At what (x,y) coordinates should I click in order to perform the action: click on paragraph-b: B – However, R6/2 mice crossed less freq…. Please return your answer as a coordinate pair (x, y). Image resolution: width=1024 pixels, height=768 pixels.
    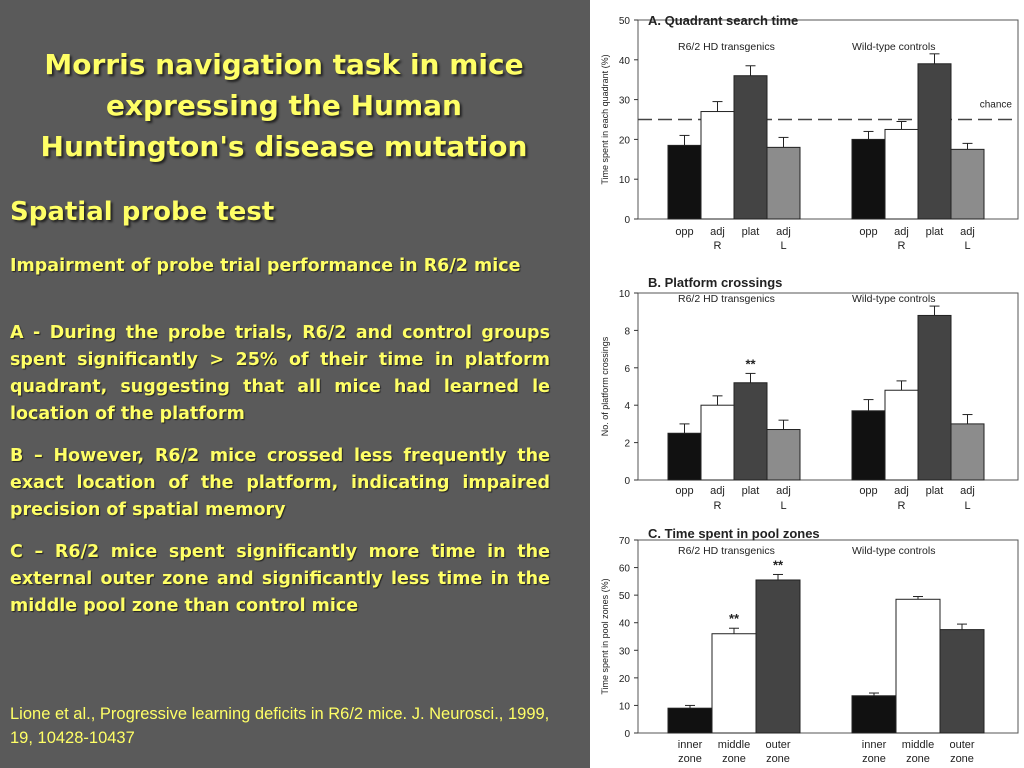
    Looking at the image, I should click on (280, 483).